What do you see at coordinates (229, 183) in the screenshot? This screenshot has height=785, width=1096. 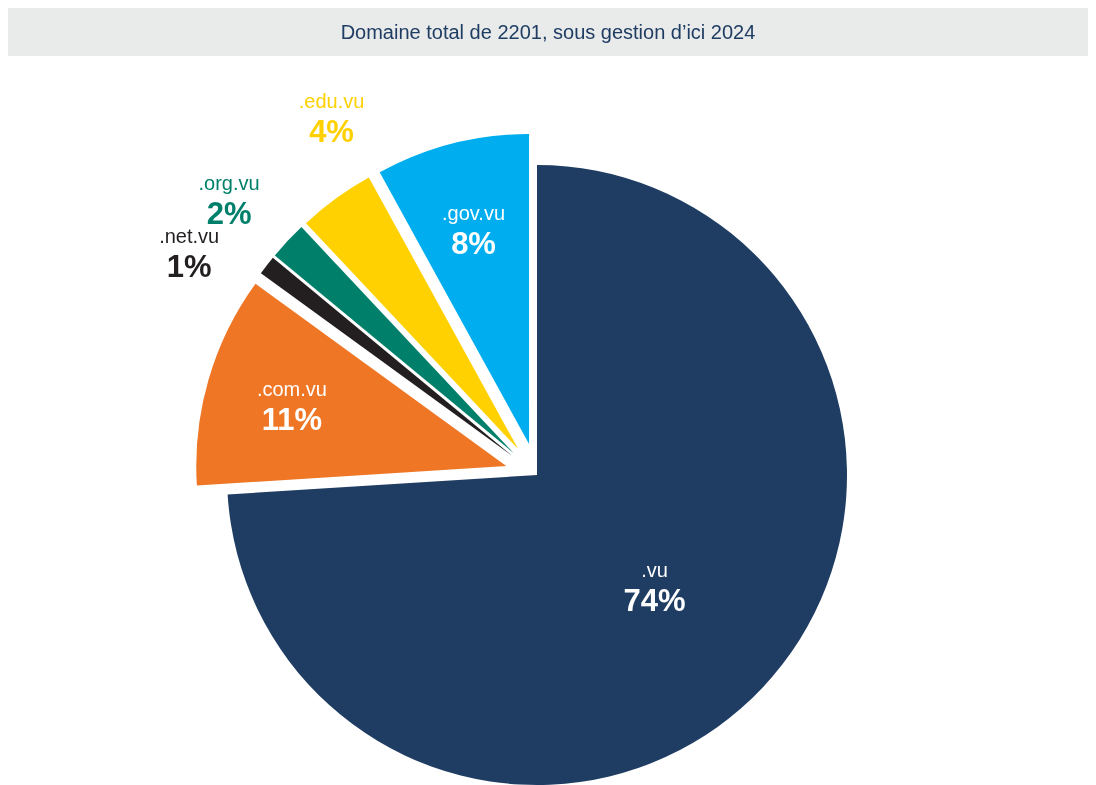 I see `slice-label: .org.vu` at bounding box center [229, 183].